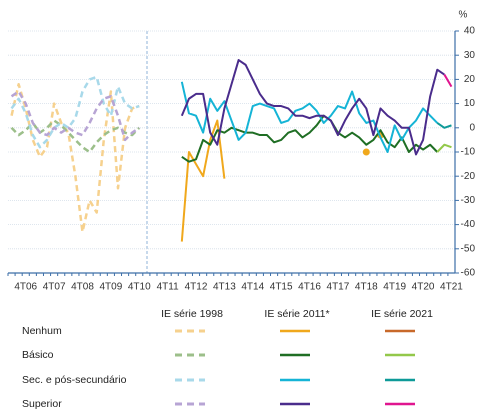  Describe the element at coordinates (42, 331) in the screenshot. I see `legend-row-label: Nenhum` at that location.